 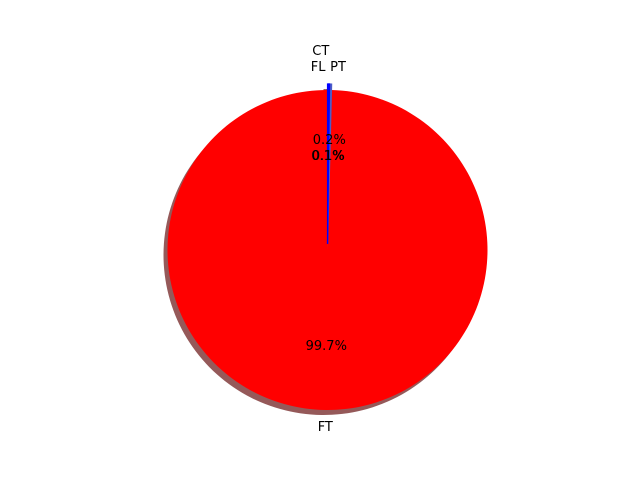 I want to click on percent-label-ct: 0.2%, so click(x=329, y=140).